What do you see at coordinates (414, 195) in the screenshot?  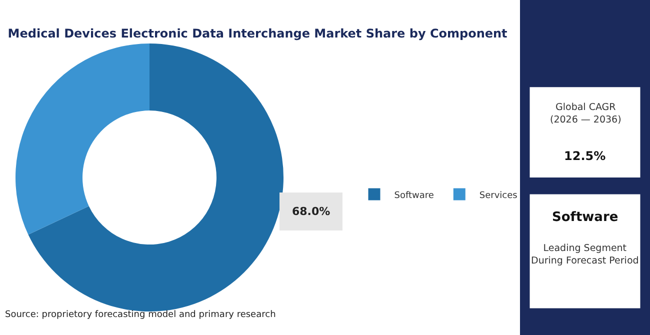 I see `legend-label: Software` at bounding box center [414, 195].